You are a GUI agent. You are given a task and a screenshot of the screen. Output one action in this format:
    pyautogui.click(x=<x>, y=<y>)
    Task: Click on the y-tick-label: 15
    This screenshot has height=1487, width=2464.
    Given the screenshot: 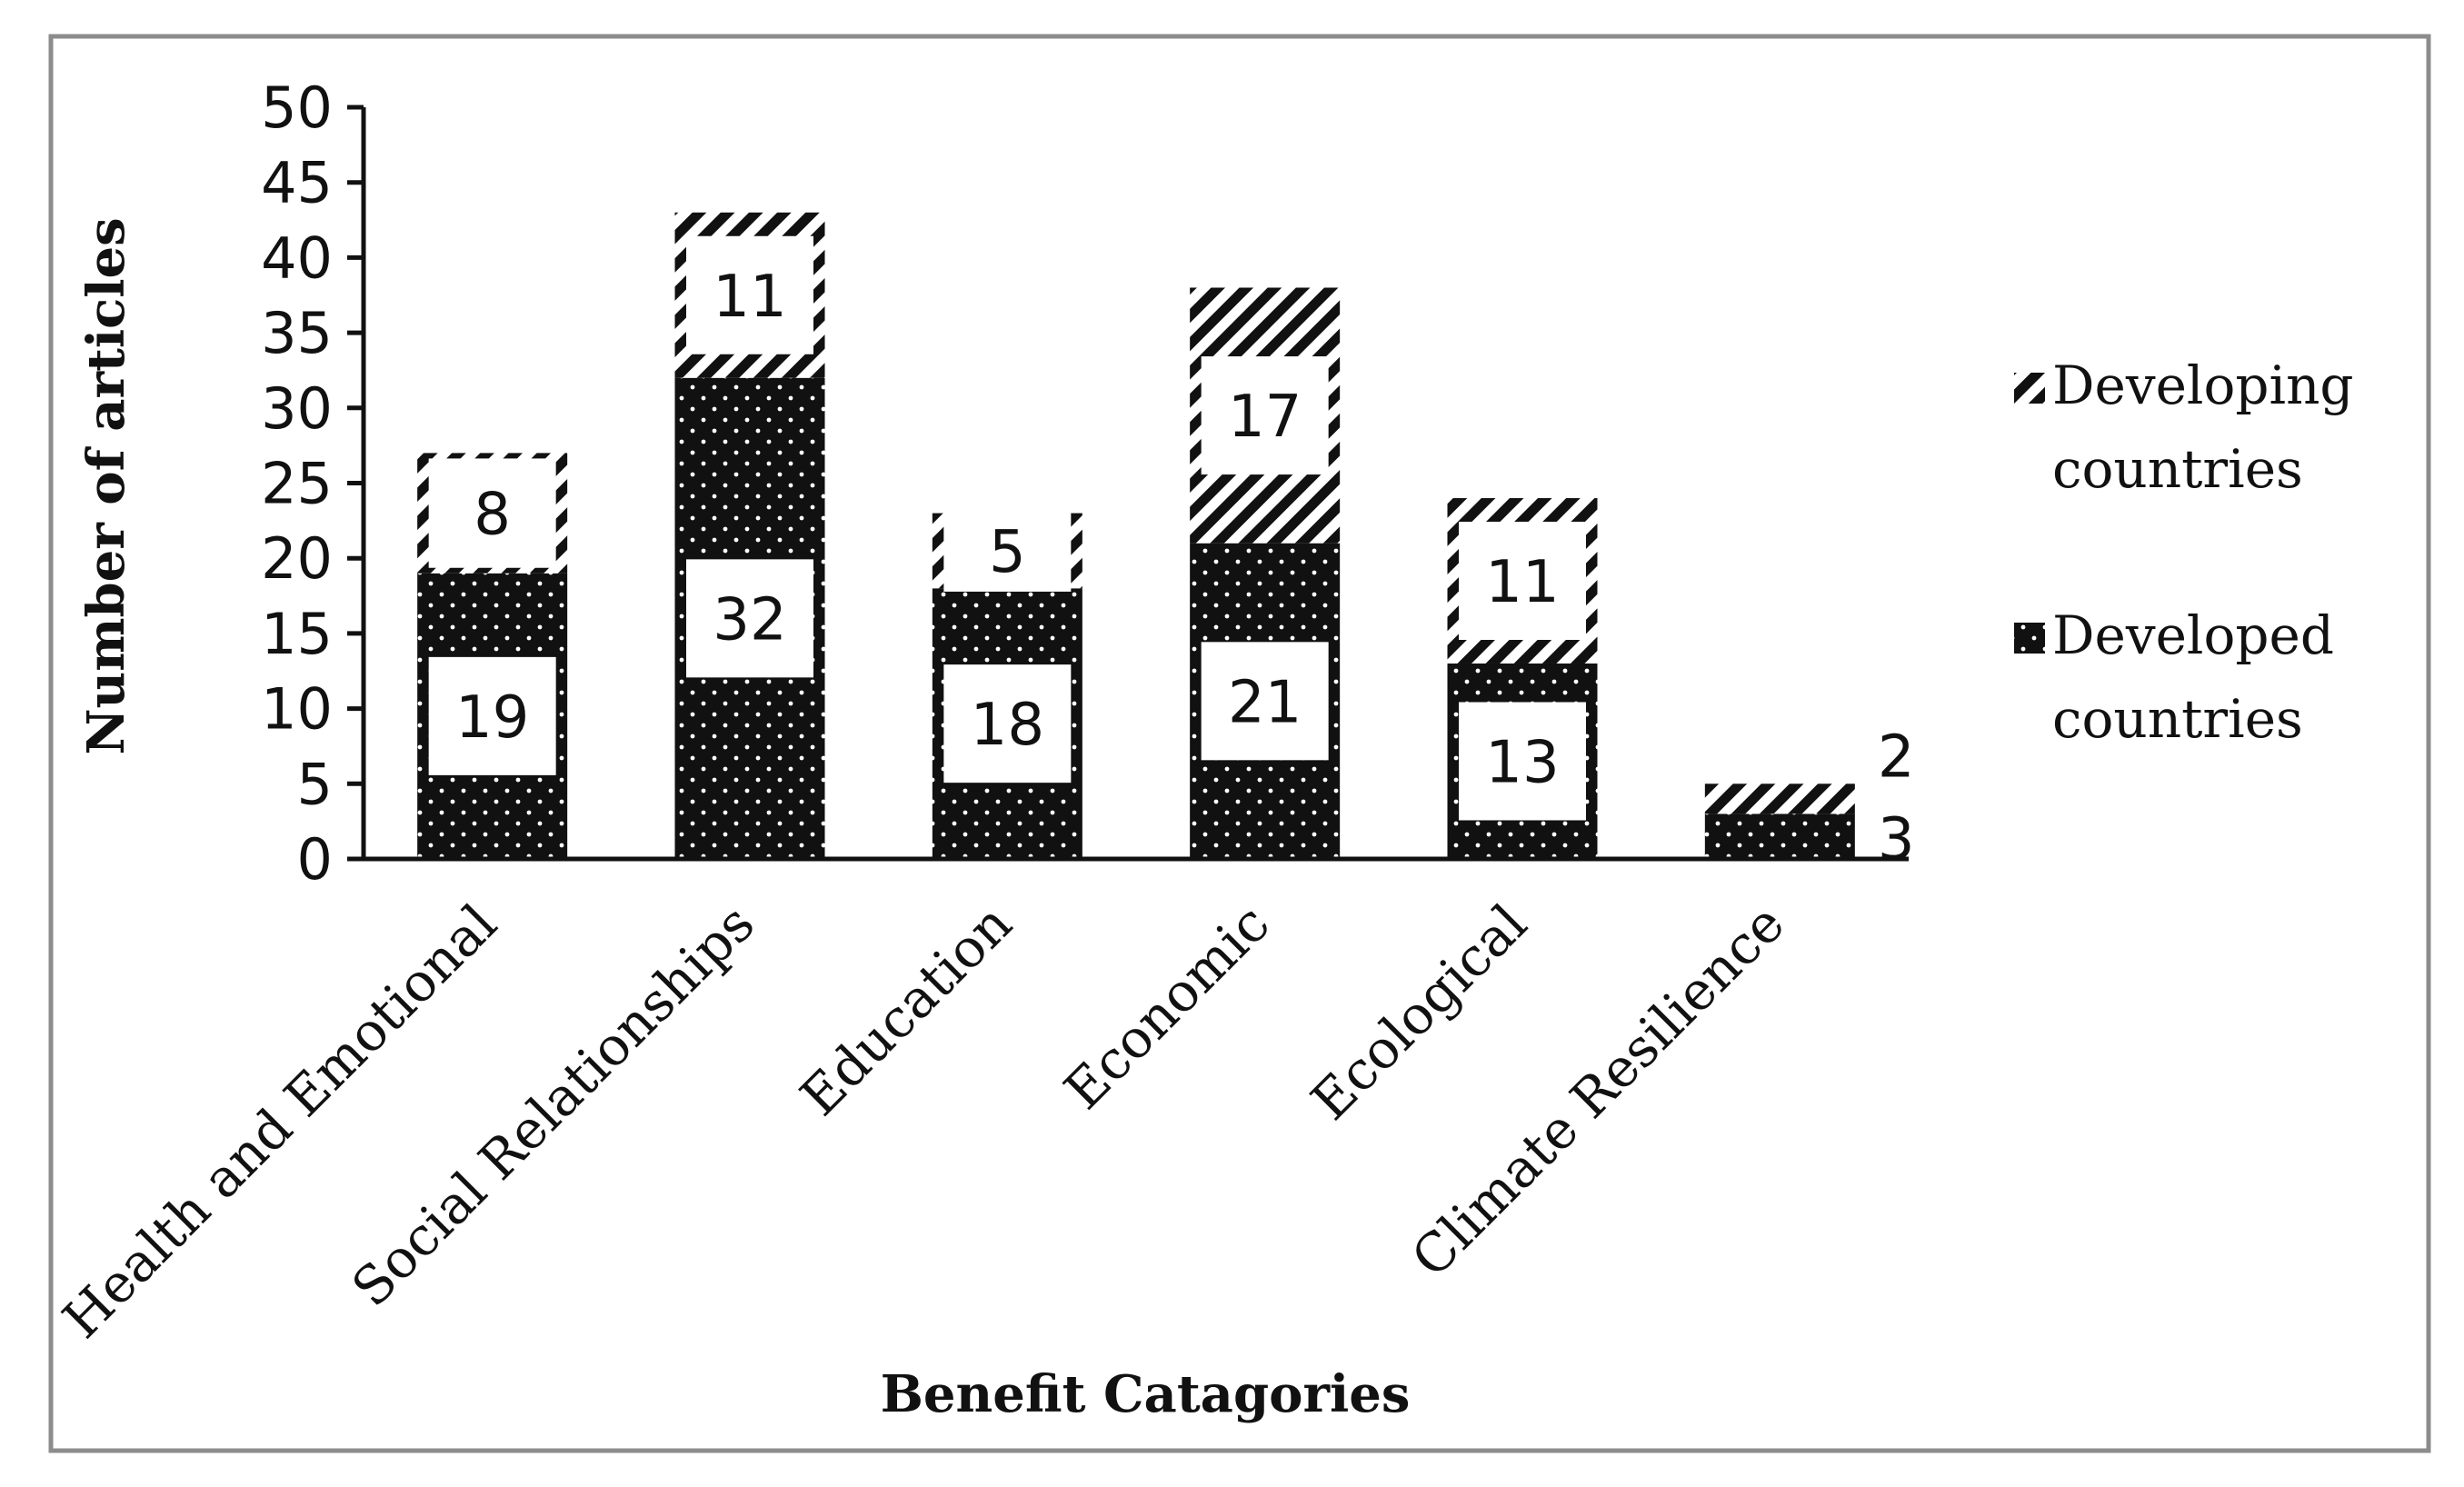 What is the action you would take?
    pyautogui.click(x=297, y=634)
    